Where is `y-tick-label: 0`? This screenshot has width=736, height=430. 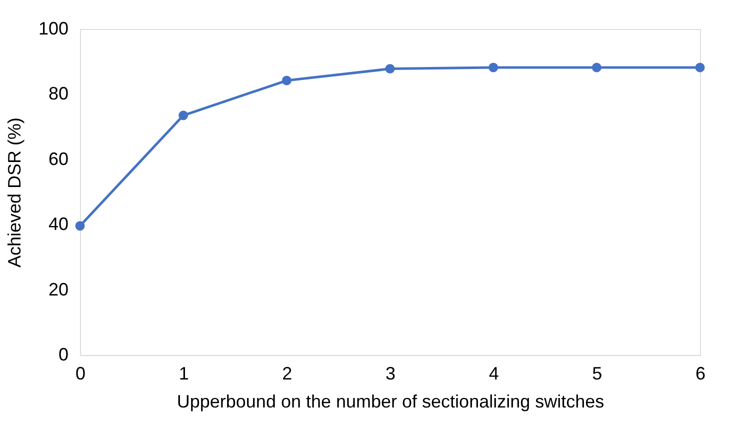
y-tick-label: 0 is located at coordinates (63, 354).